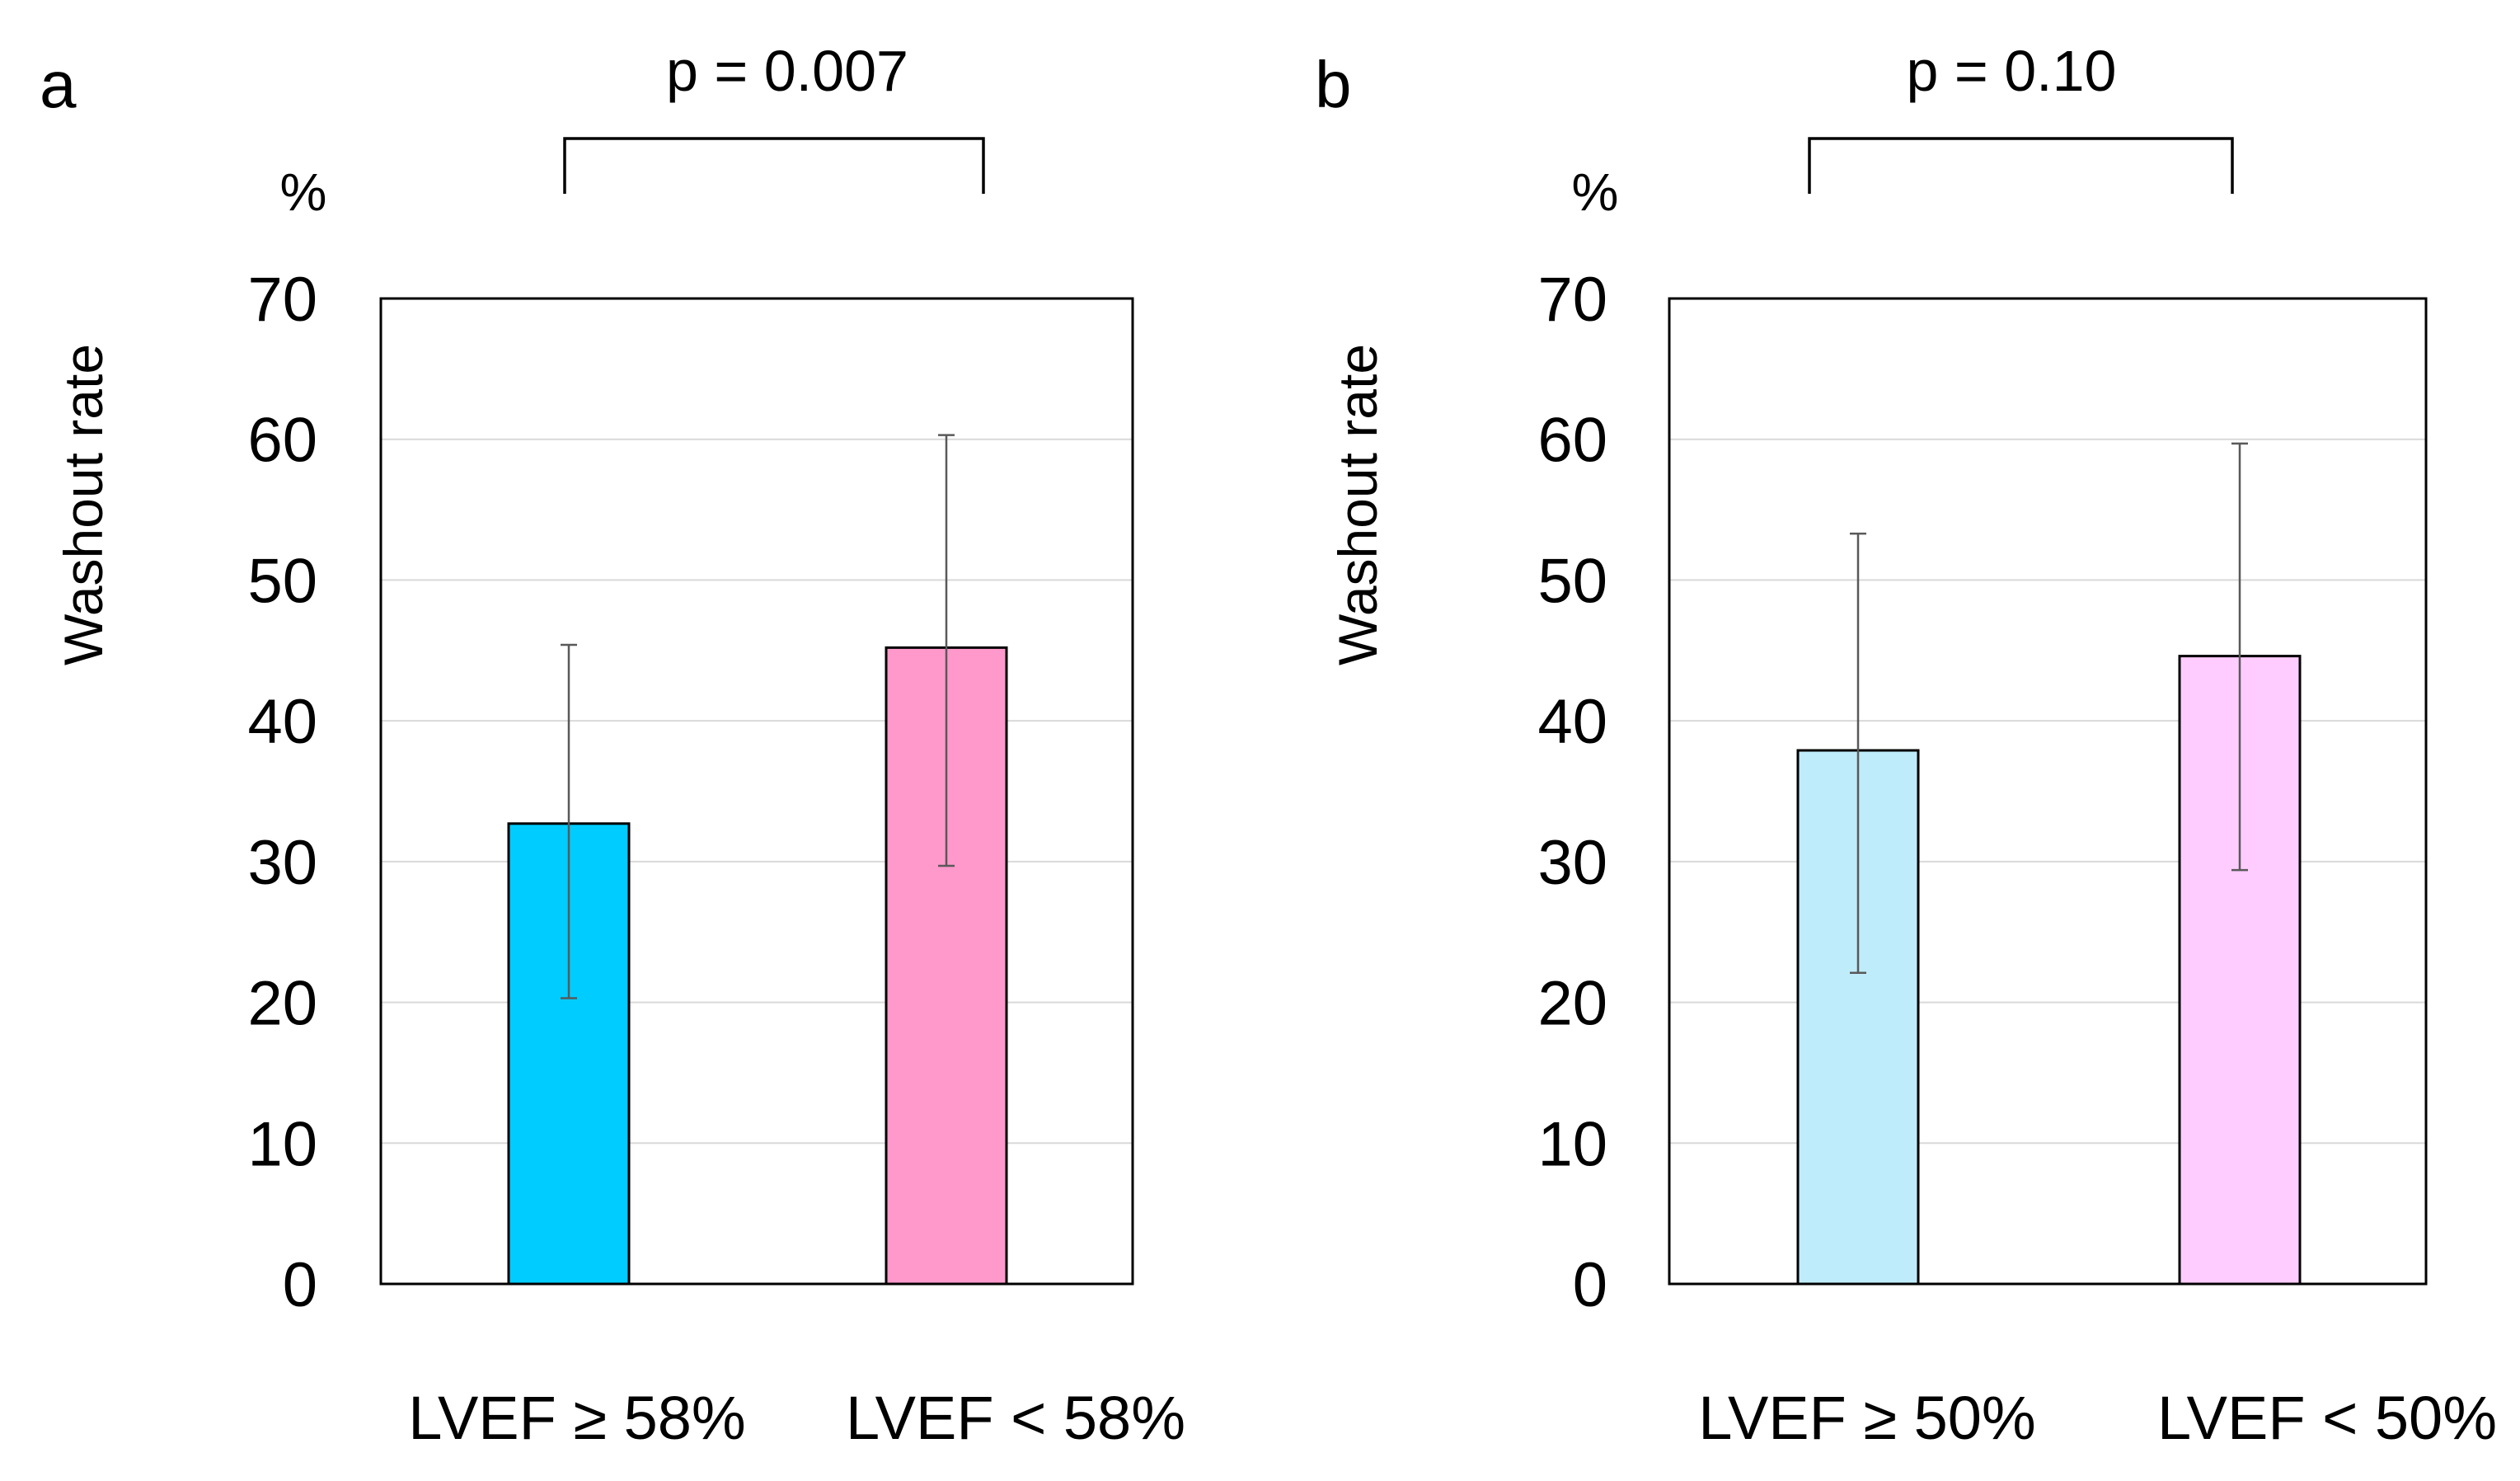  Describe the element at coordinates (1015, 1418) in the screenshot. I see `category-label: LVEF < 58%` at that location.